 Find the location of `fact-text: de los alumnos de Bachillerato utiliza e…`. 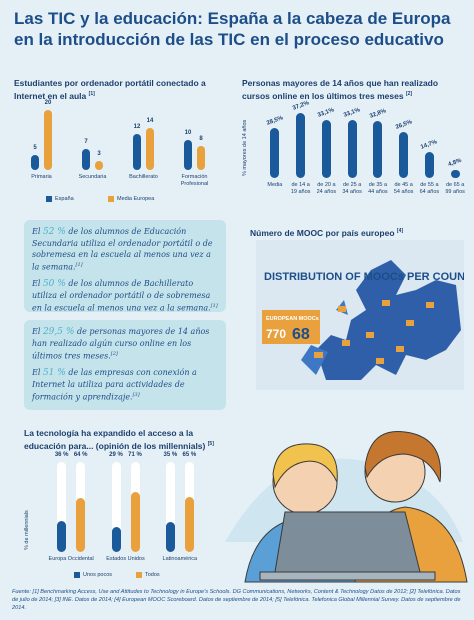

fact-text: de los alumnos de Bachillerato utiliza e… is located at coordinates (121, 295).